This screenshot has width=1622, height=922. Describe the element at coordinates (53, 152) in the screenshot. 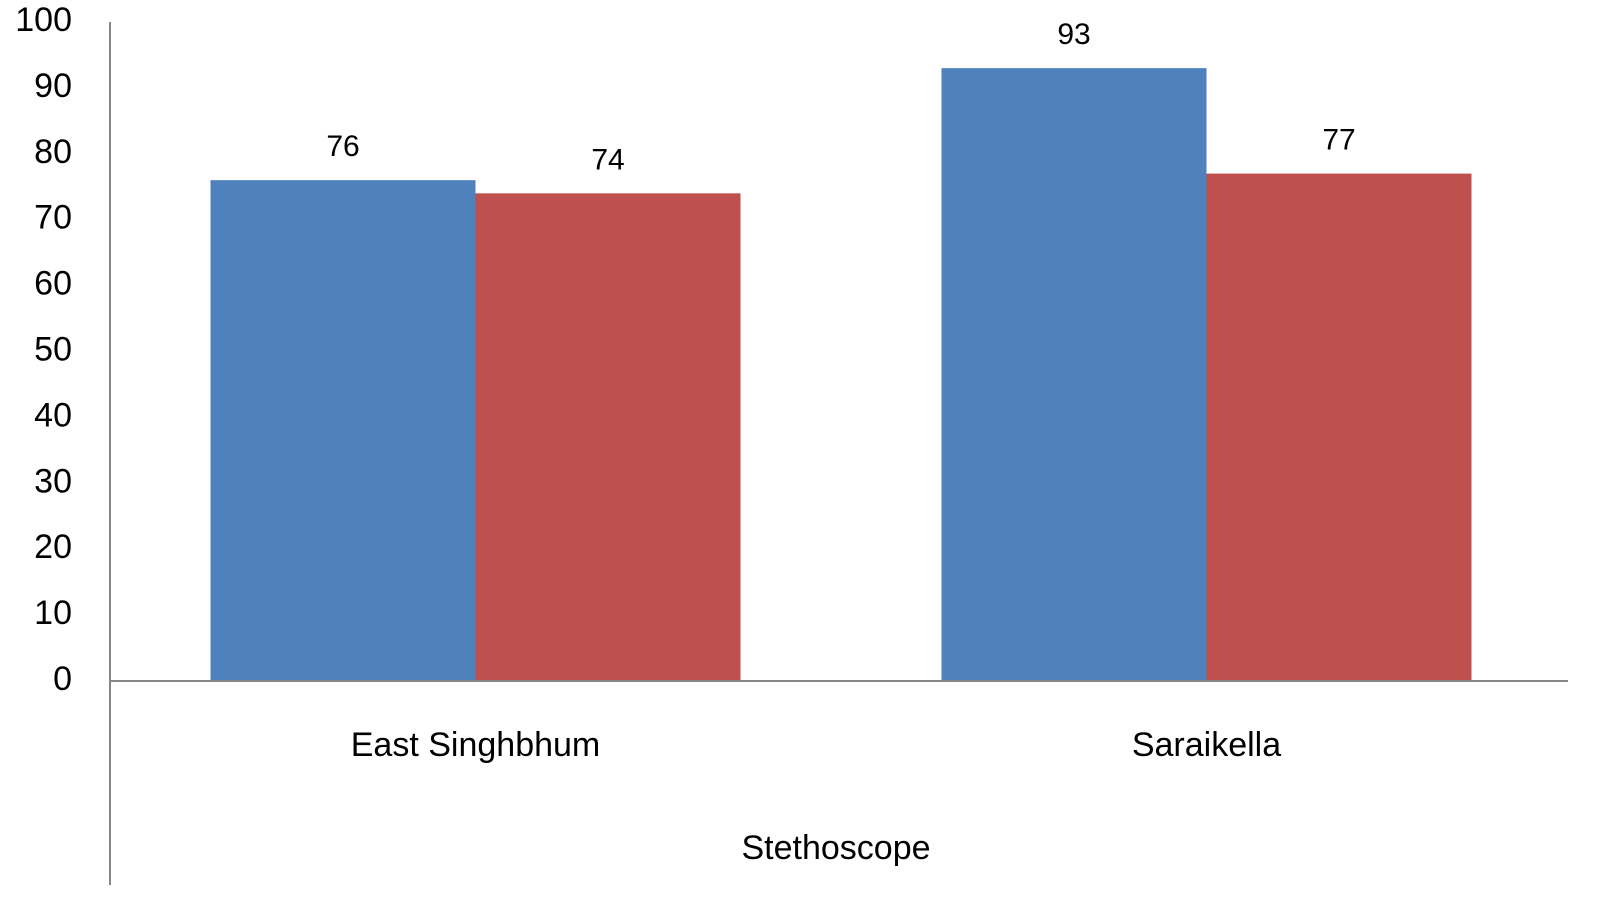

I see `y-tick-label: 80` at that location.